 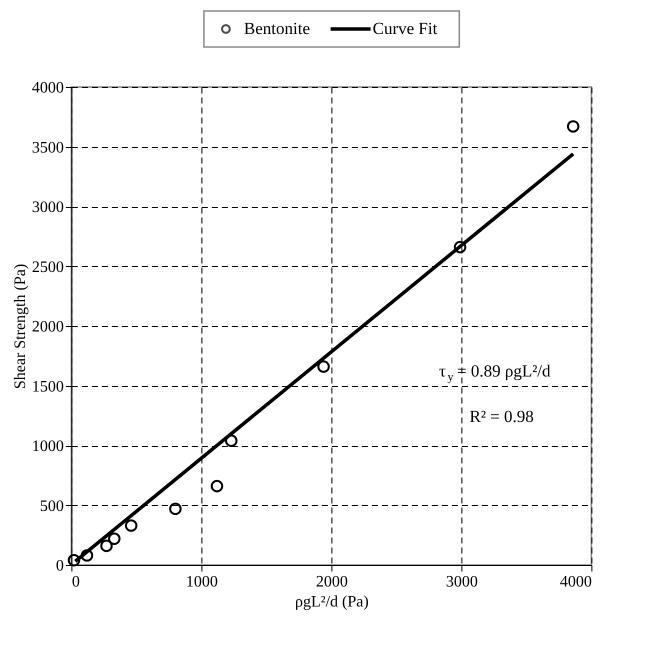 I want to click on y-tick-label: 4000, so click(x=48, y=88).